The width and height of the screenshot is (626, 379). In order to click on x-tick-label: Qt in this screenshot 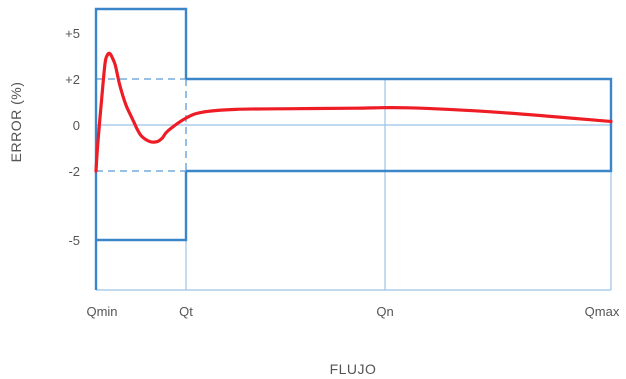, I will do `click(186, 311)`.